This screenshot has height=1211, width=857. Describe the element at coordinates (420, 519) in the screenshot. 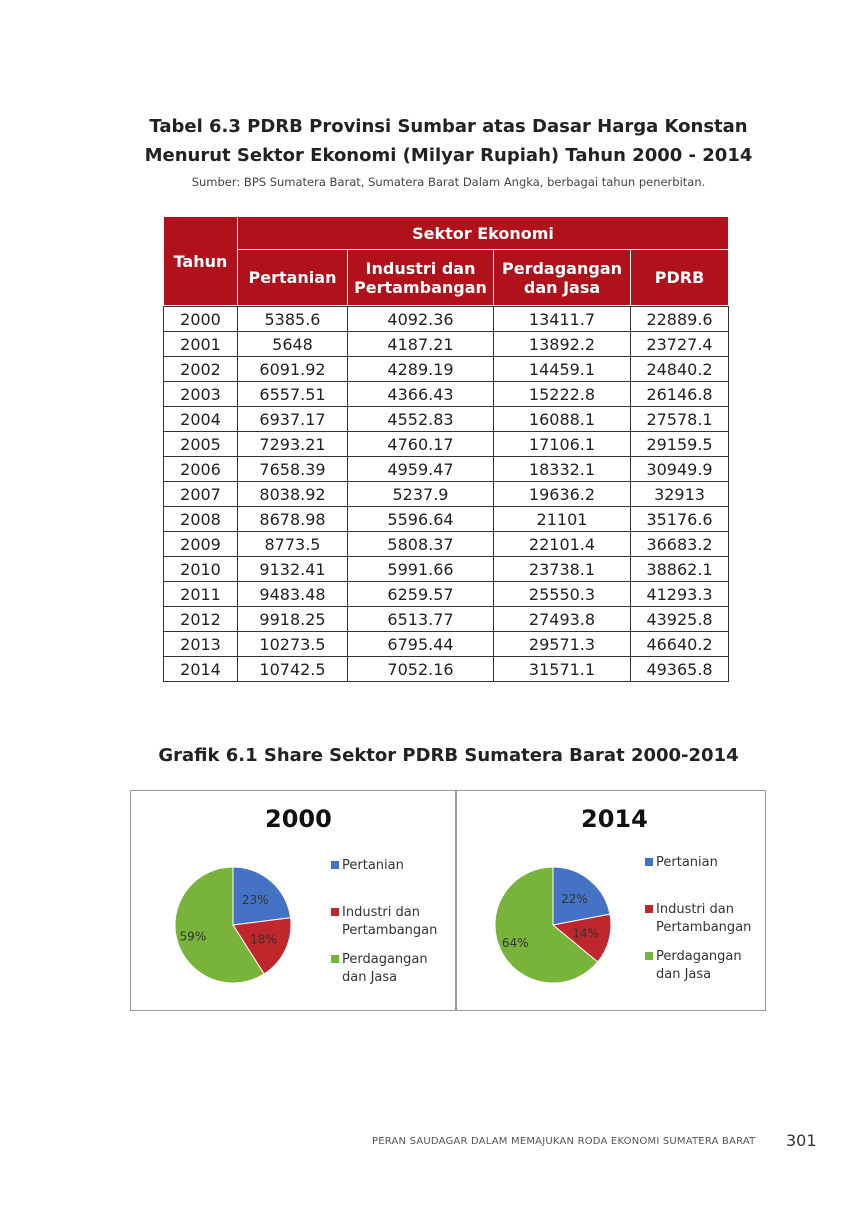

I see `cell-industri: 5596.64` at that location.